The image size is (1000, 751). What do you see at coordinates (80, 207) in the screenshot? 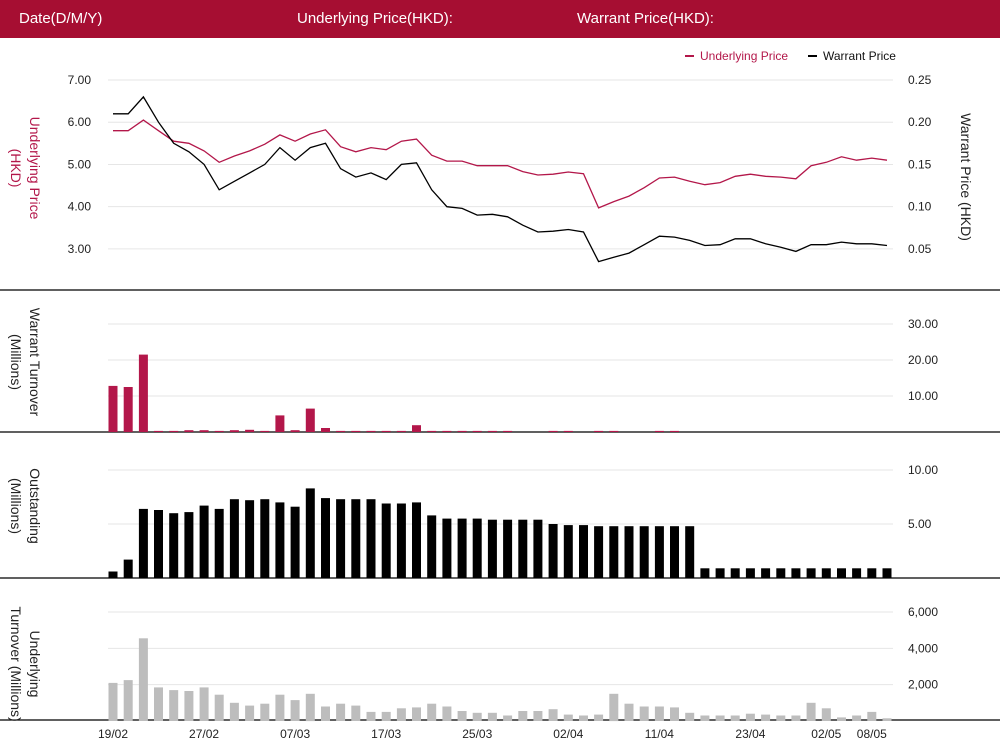
I see `left-axis-tick: 4.00` at bounding box center [80, 207].